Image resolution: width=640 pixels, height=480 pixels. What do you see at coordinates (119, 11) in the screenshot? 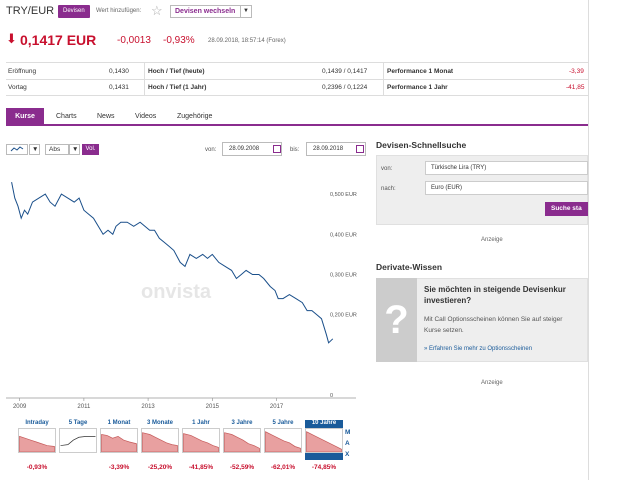
I see `add-watchlist-label: Wert hinzufügen:` at bounding box center [119, 11].